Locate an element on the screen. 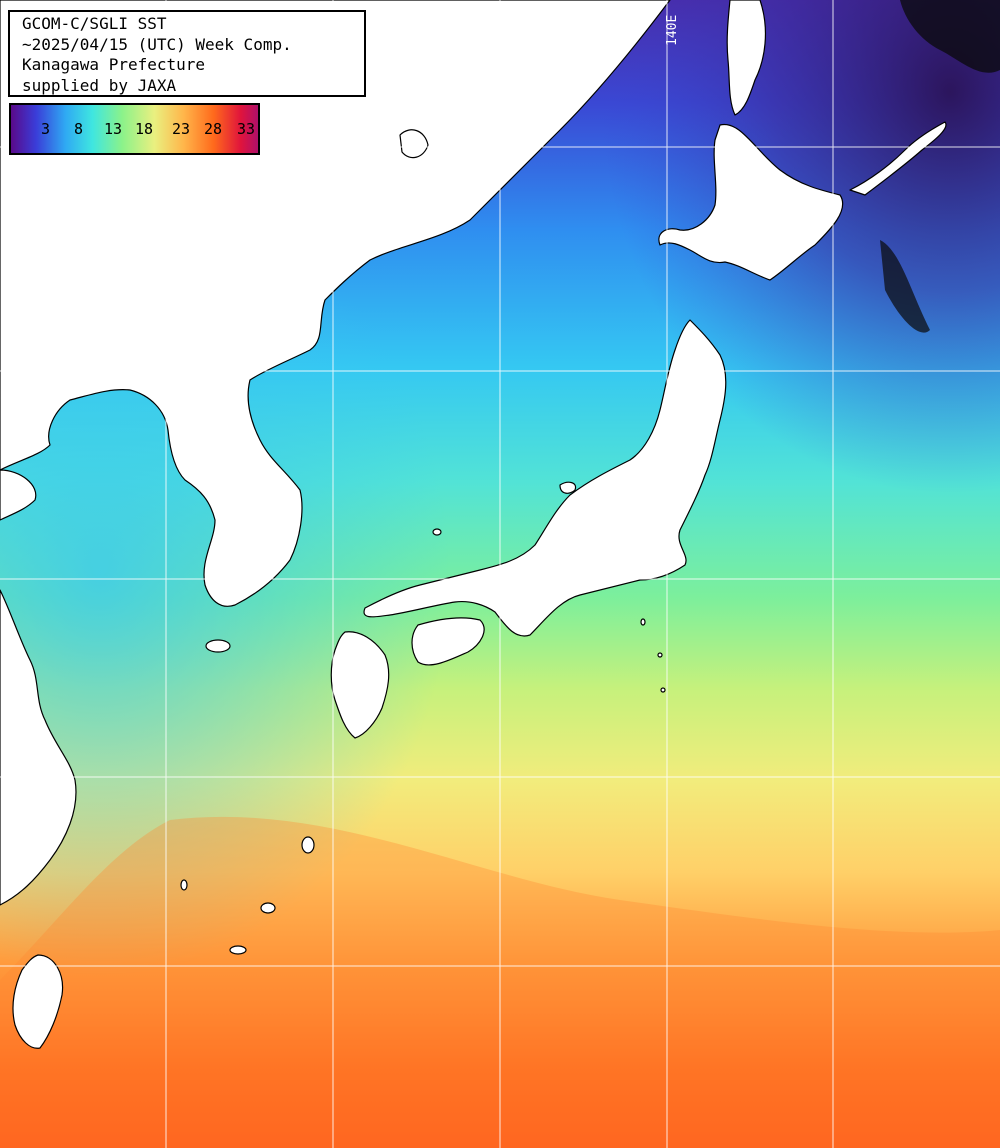  colorbar-tick-label: 13 is located at coordinates (113, 129).